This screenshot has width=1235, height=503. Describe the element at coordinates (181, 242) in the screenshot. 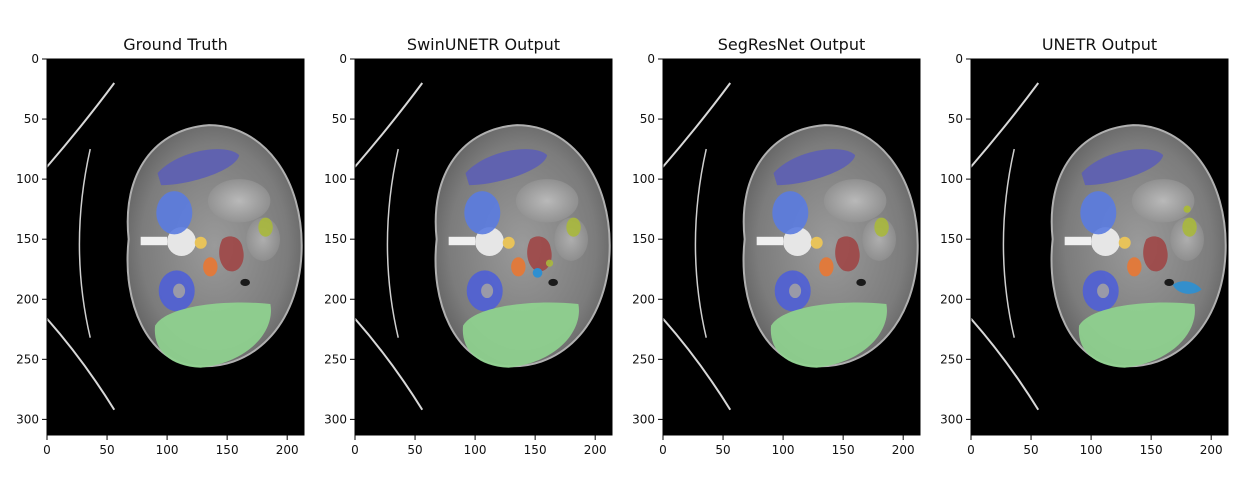

I see `vertebra` at that location.